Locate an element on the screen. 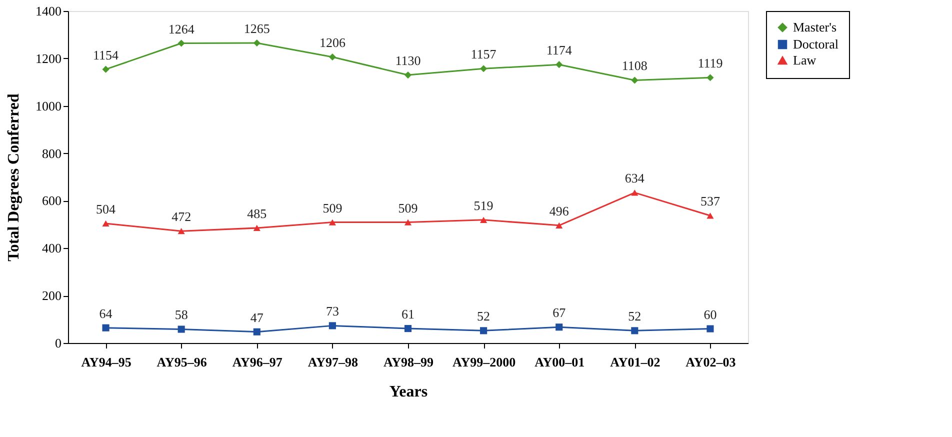 Image resolution: width=952 pixels, height=437 pixels. x-tick-label: AY98–99 is located at coordinates (408, 362).